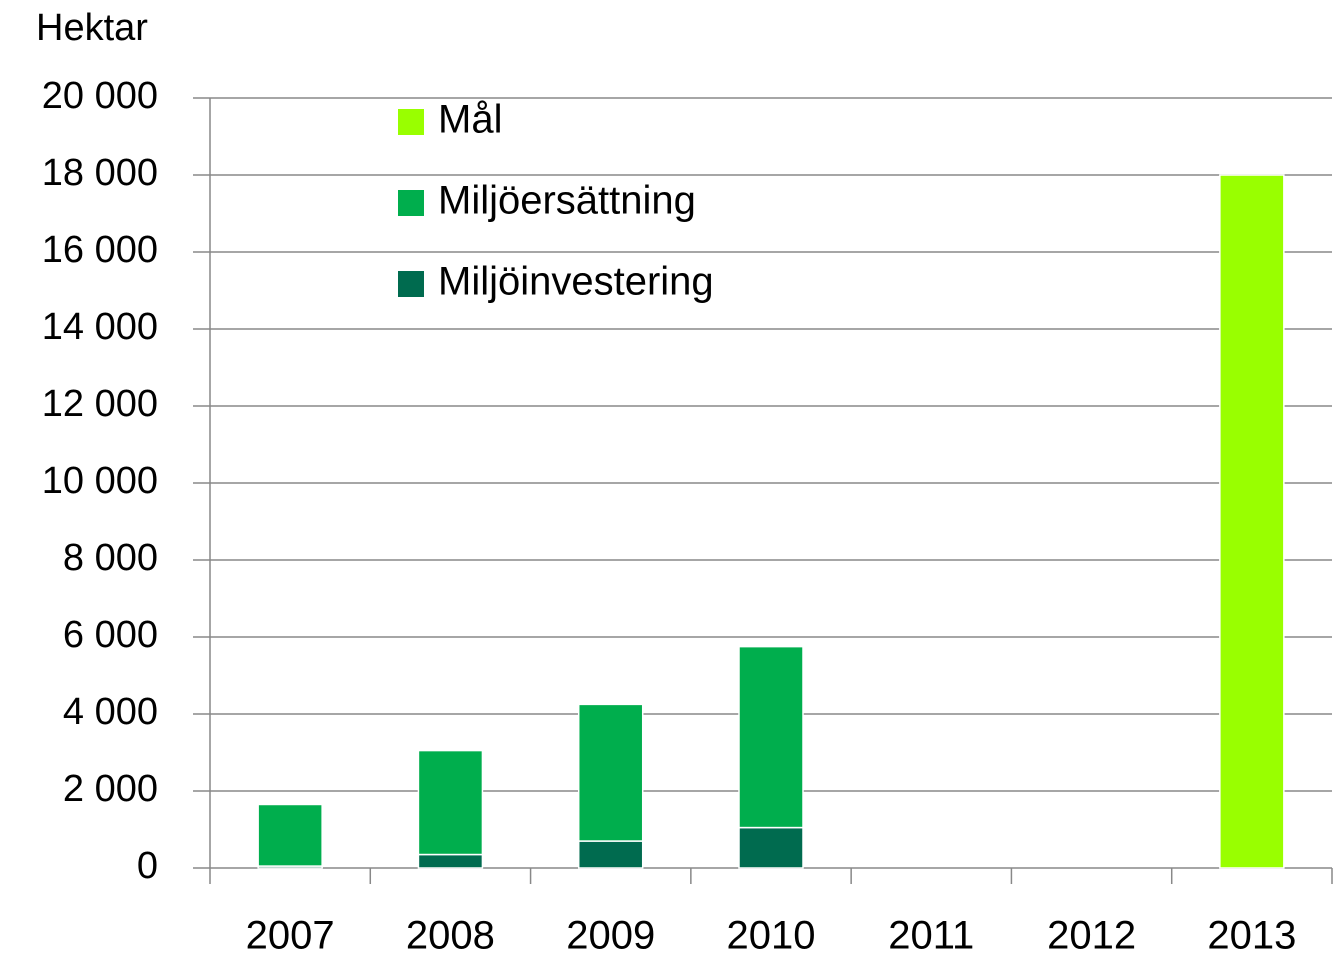 This screenshot has width=1334, height=960. What do you see at coordinates (110, 635) in the screenshot?
I see `y-tick-label: 6 000` at bounding box center [110, 635].